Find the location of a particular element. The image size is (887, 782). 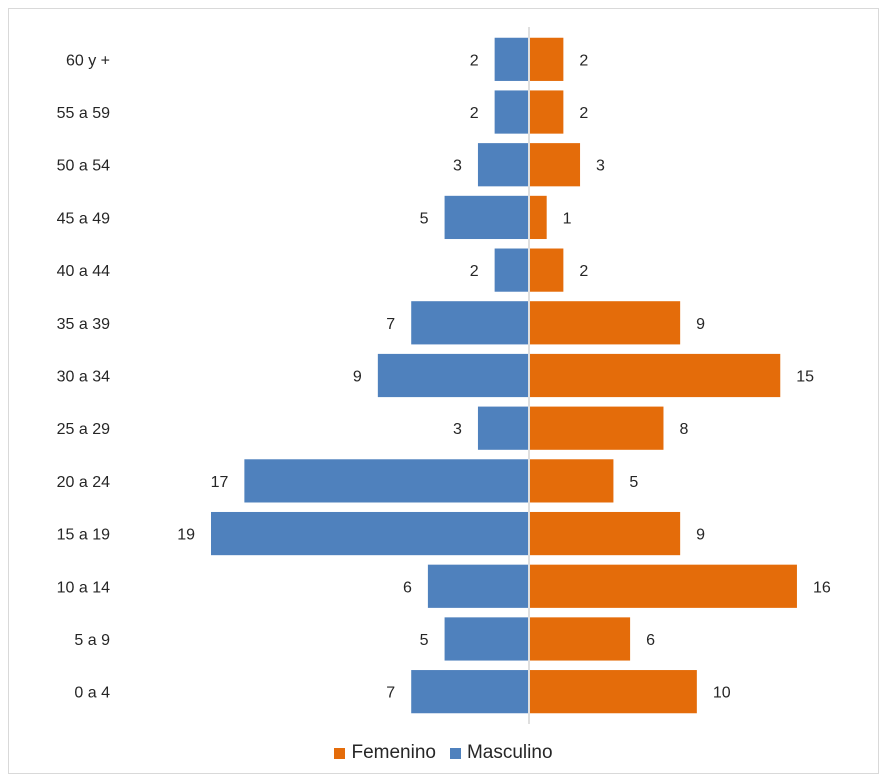

chart-legend: Femenino Masculino is located at coordinates (443, 753).